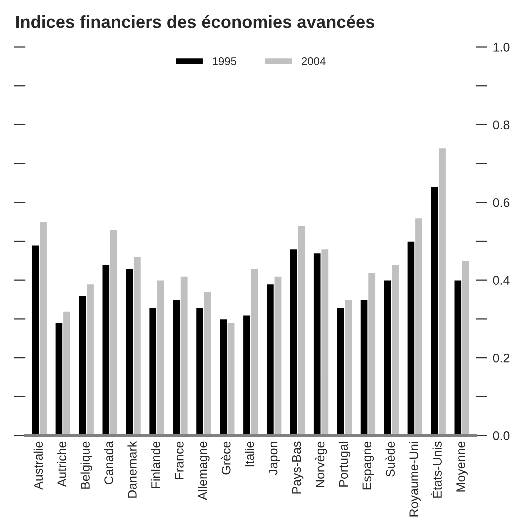  What do you see at coordinates (86, 465) in the screenshot?
I see `x-tick-label: Belgique` at bounding box center [86, 465].